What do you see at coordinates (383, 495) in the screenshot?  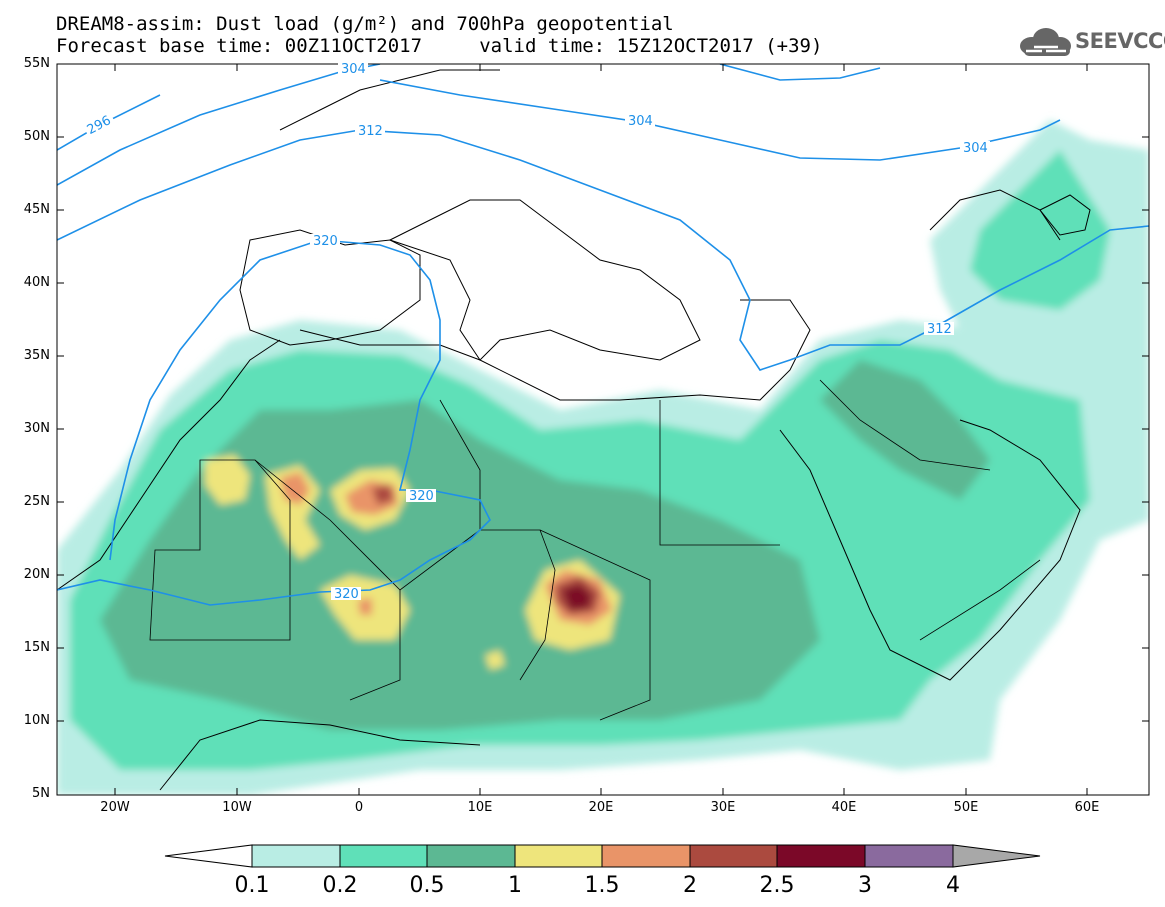 I see `dust-patch-2.0-a` at bounding box center [383, 495].